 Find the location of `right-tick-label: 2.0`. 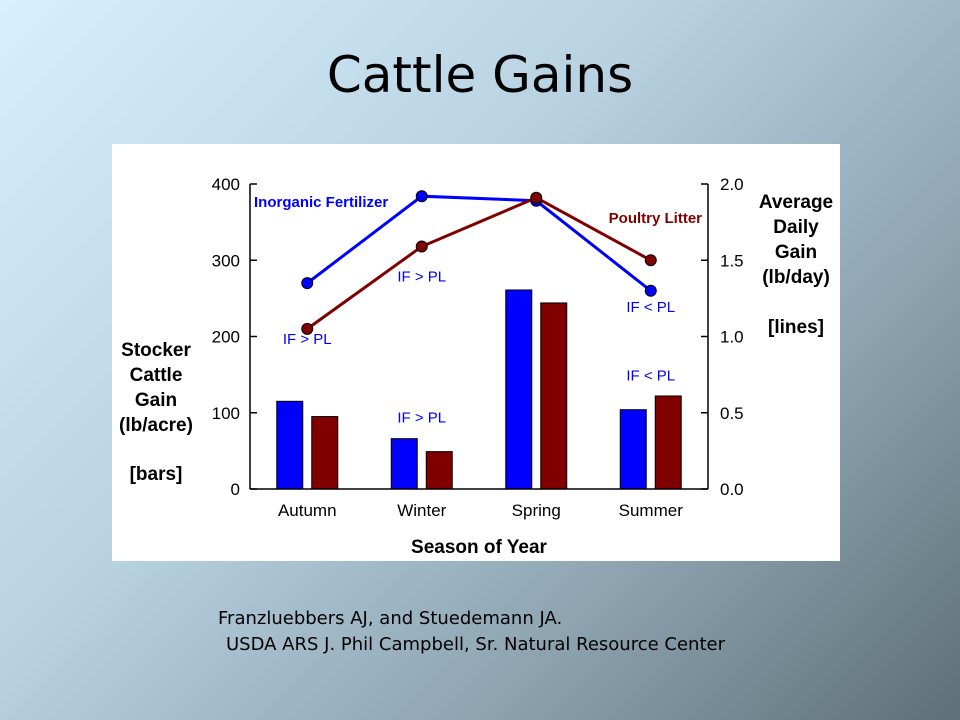

right-tick-label: 2.0 is located at coordinates (732, 184).